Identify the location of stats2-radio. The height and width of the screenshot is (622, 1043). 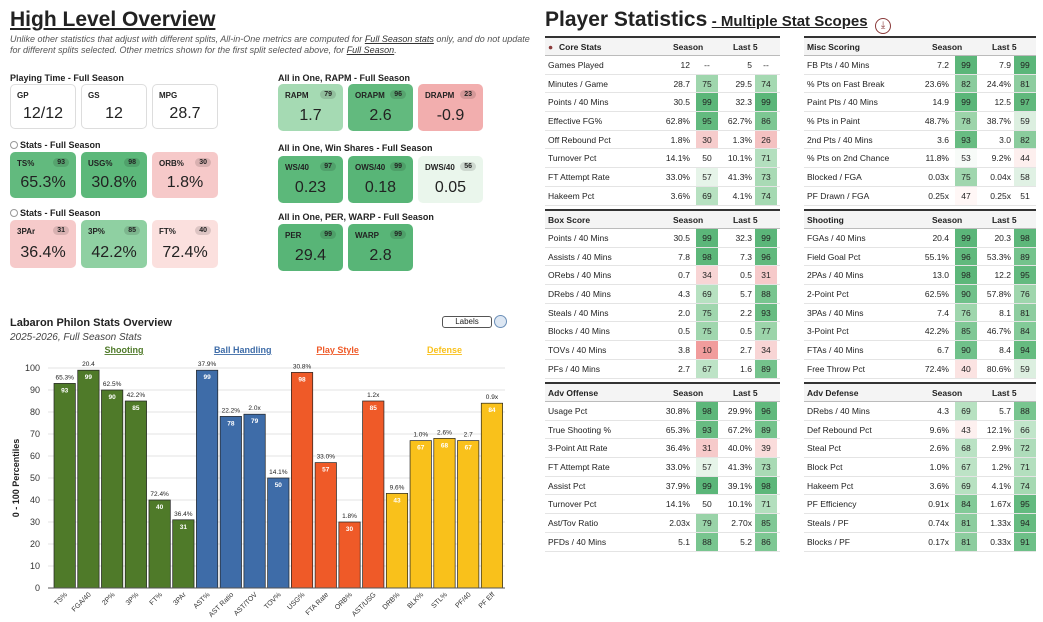
(14, 213).